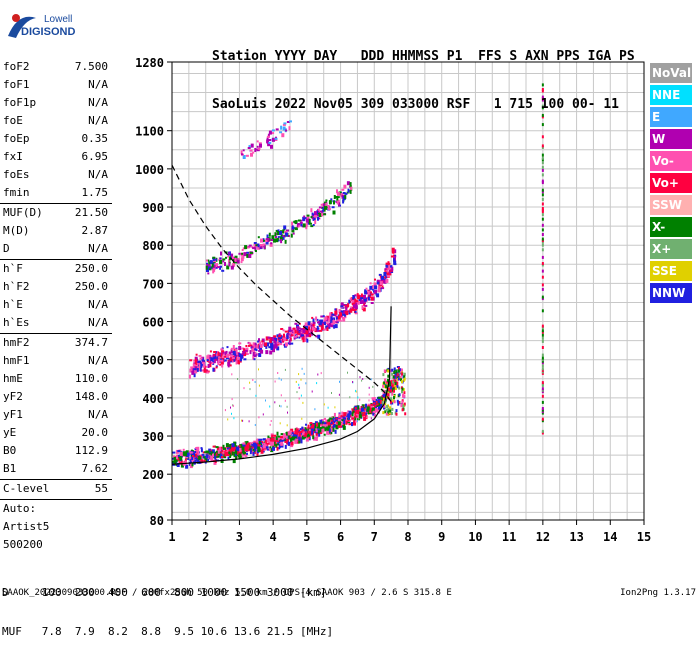 This screenshot has width=700, height=651. What do you see at coordinates (91, 66) in the screenshot?
I see `param-value: 7.500` at bounding box center [91, 66].